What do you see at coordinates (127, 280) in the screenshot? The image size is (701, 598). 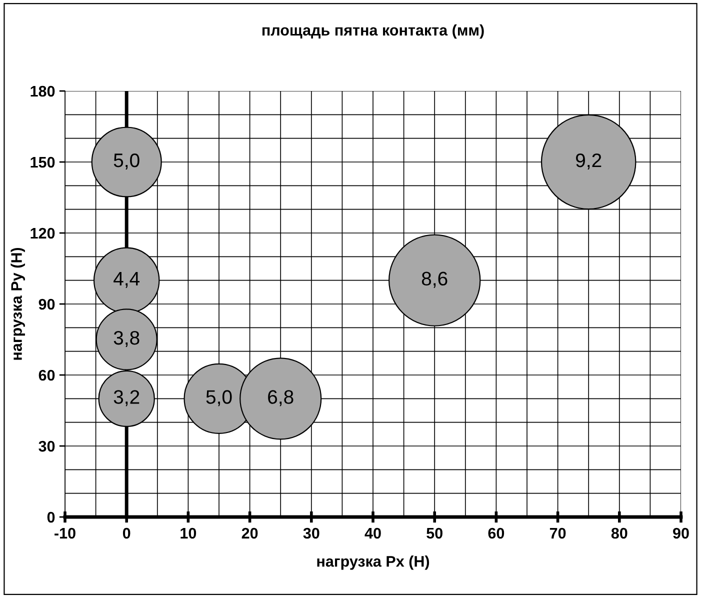 I see `data-label: 4,4` at bounding box center [127, 280].